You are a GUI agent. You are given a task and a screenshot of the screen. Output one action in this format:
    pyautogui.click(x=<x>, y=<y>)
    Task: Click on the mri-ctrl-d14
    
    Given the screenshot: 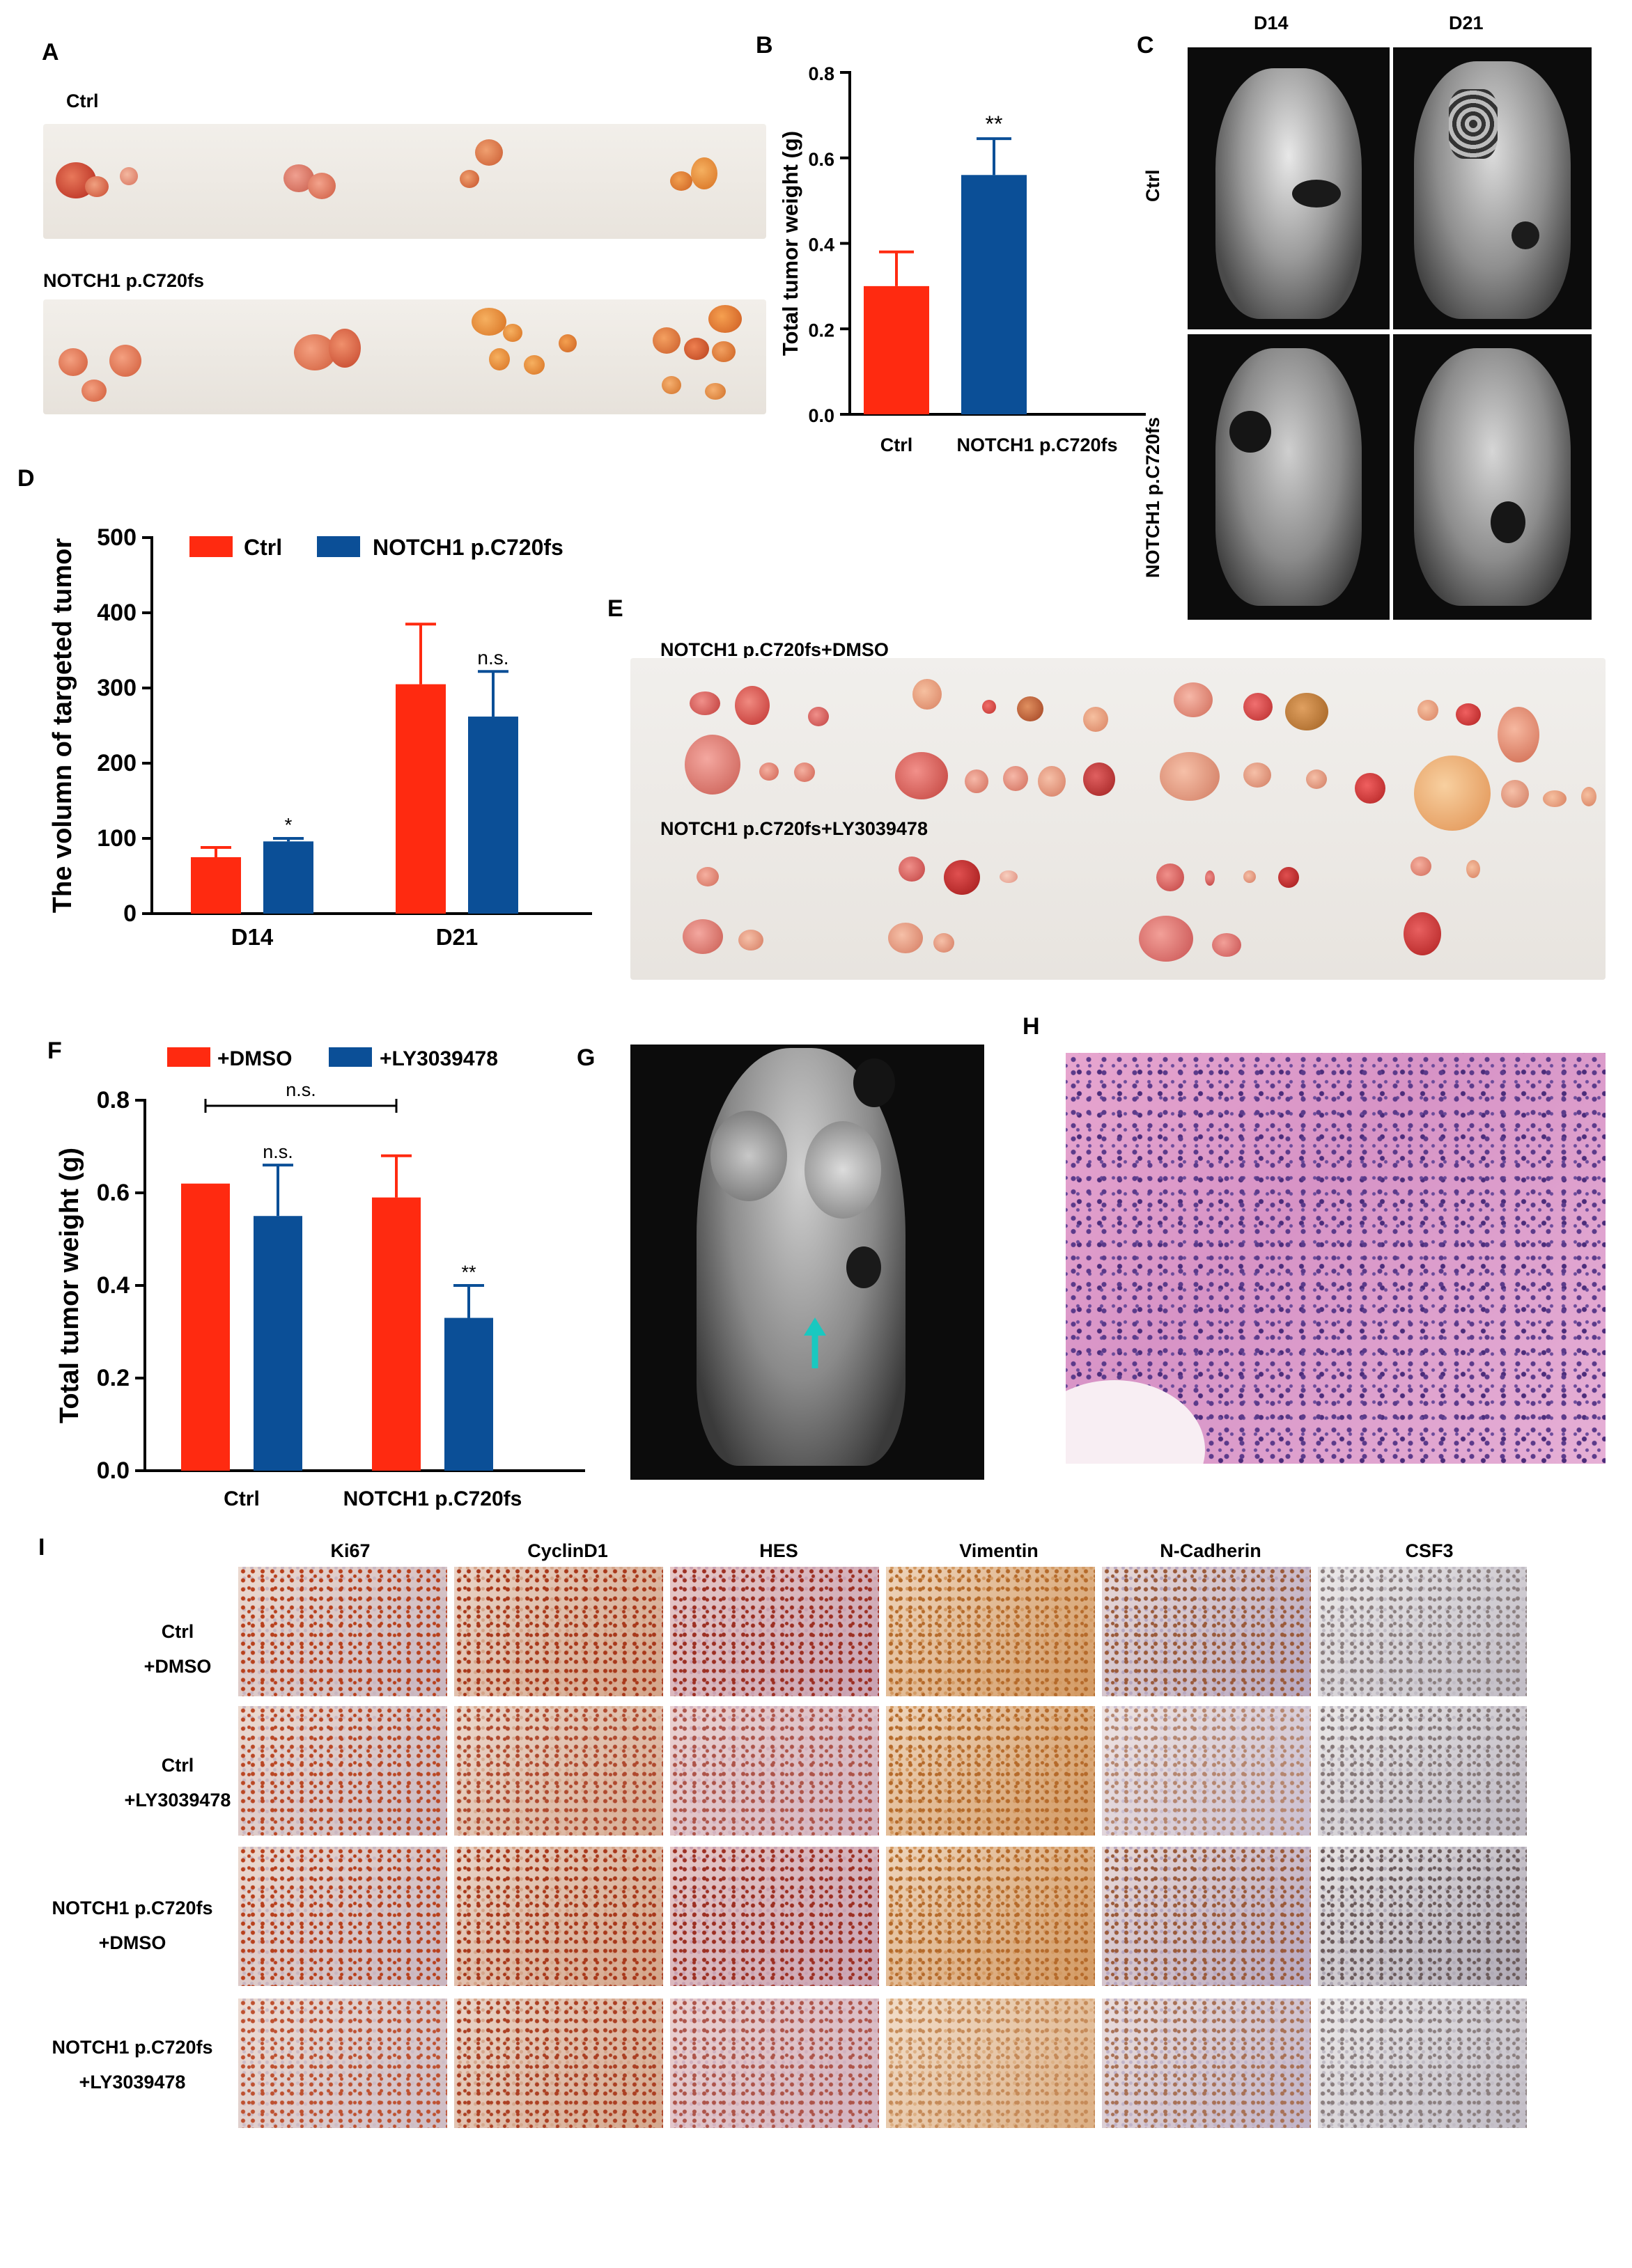 What is the action you would take?
    pyautogui.click(x=1289, y=188)
    